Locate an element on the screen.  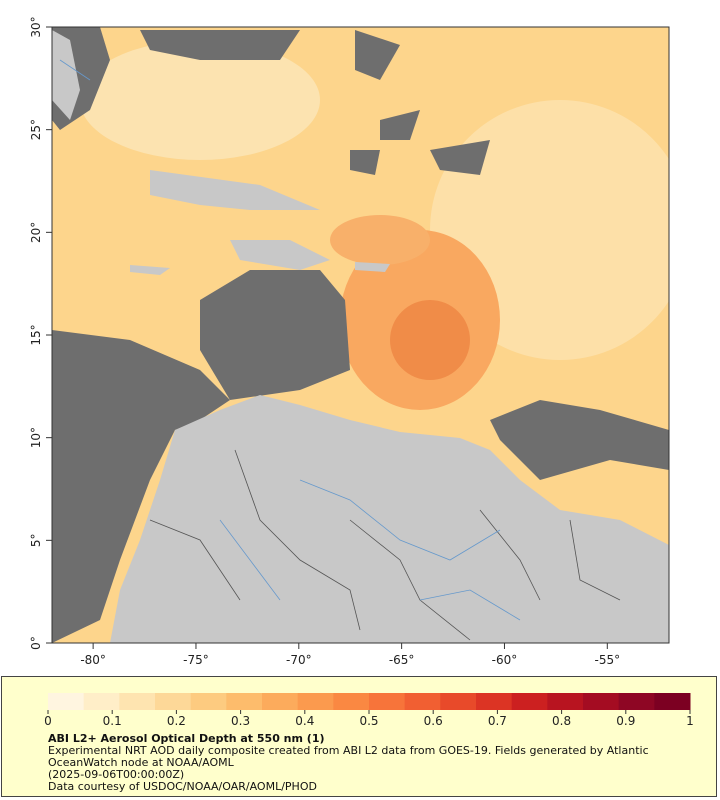
colorbar-tick-label: 0.7 is located at coordinates (497, 721).